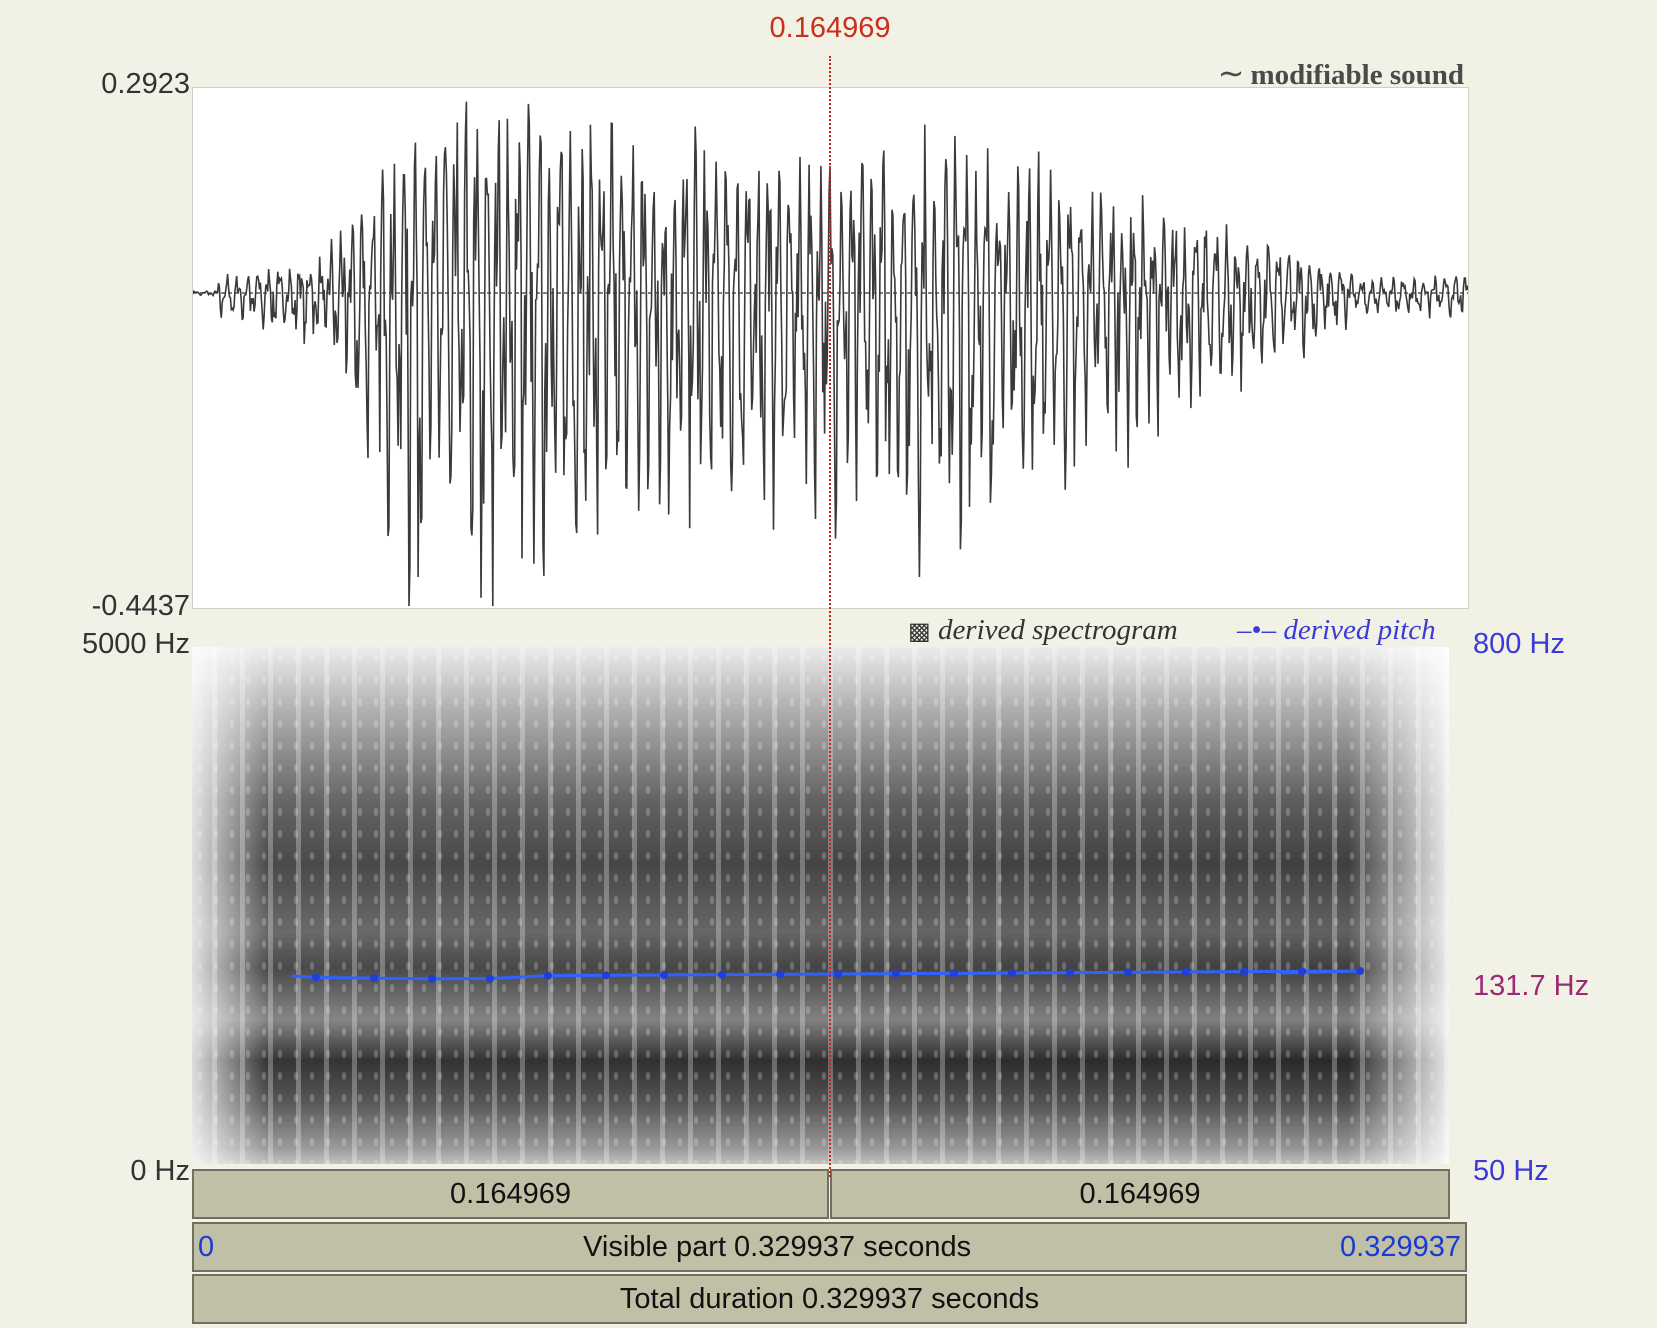 The width and height of the screenshot is (1657, 1328). I want to click on total-duration-label: Total duration 0.329937 seconds, so click(829, 1298).